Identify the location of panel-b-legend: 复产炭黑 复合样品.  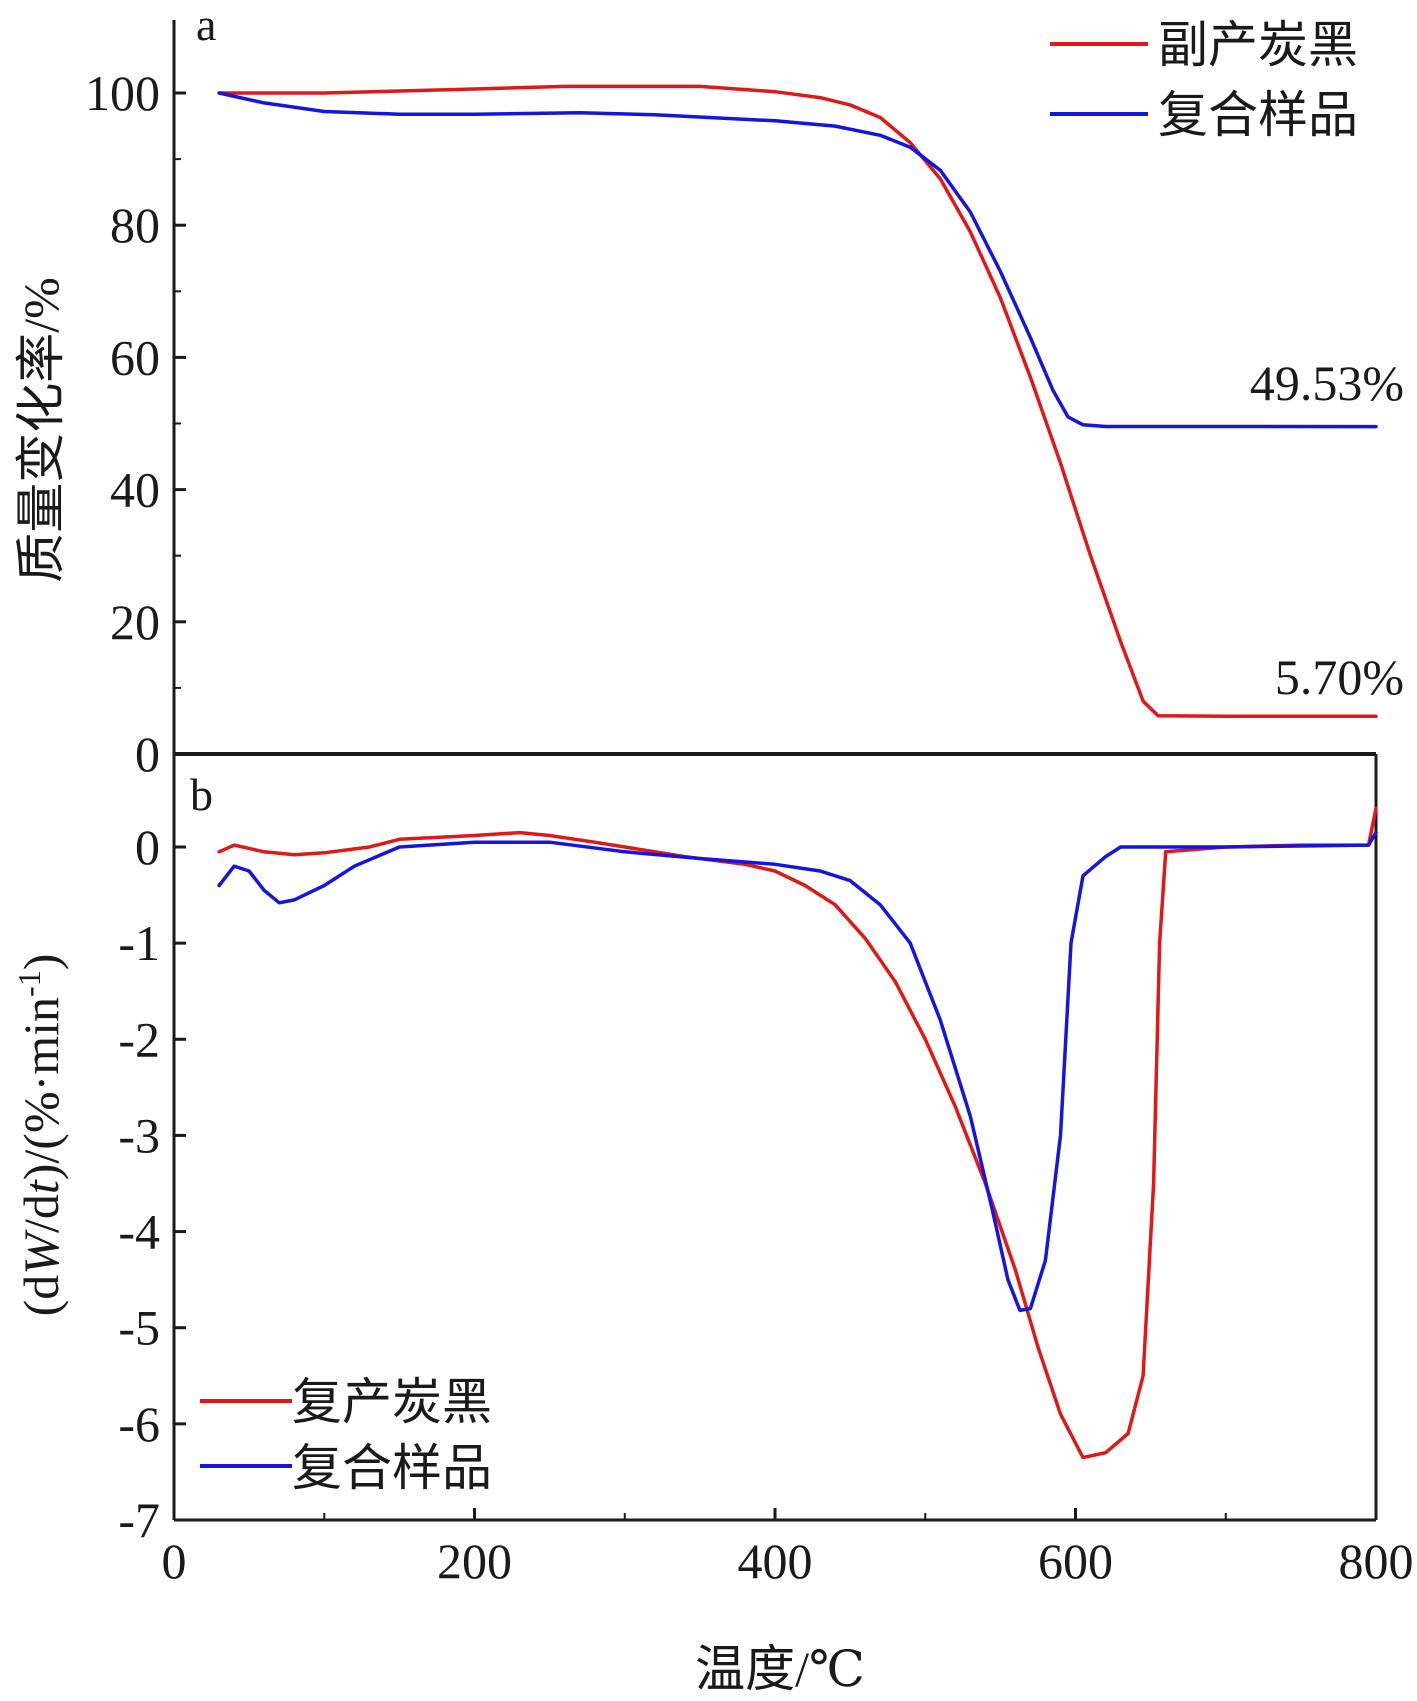
(346, 1435).